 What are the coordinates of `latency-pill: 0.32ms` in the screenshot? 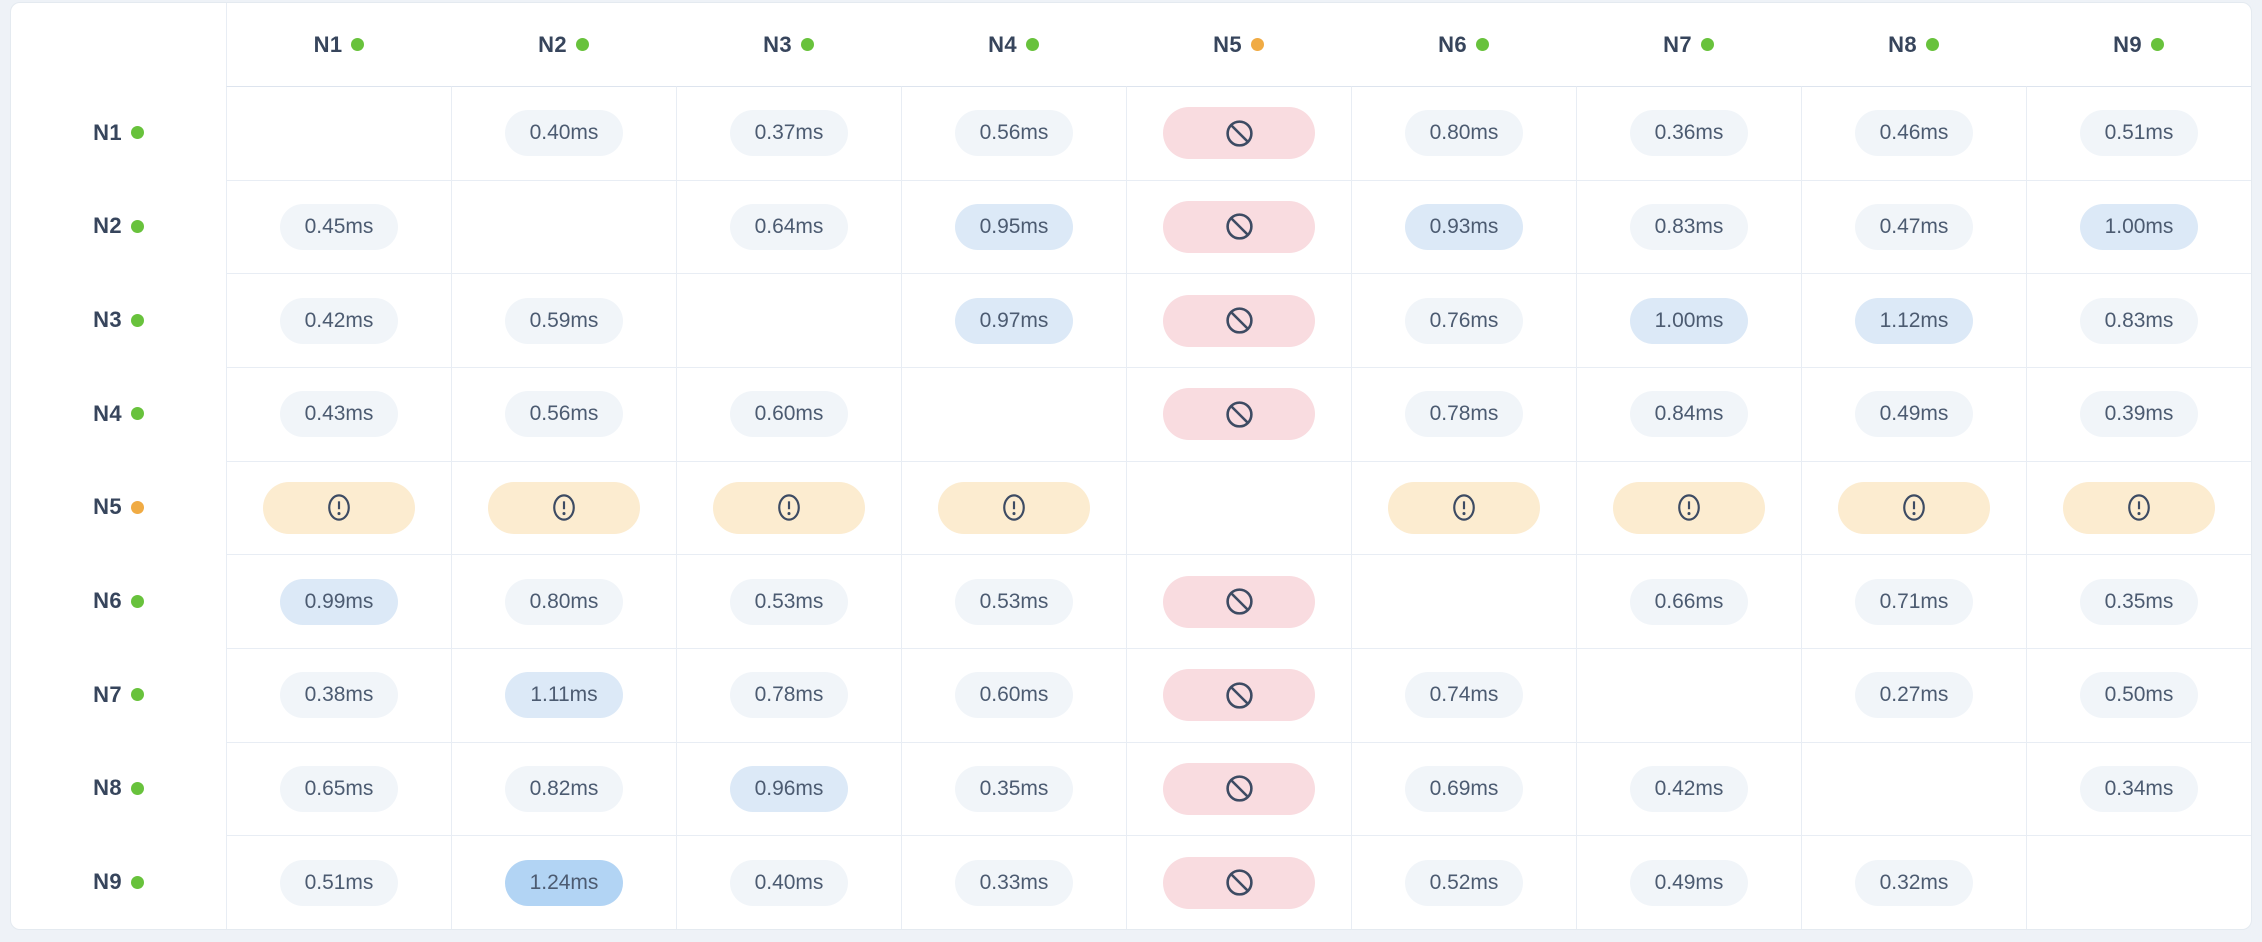 It's located at (1914, 882).